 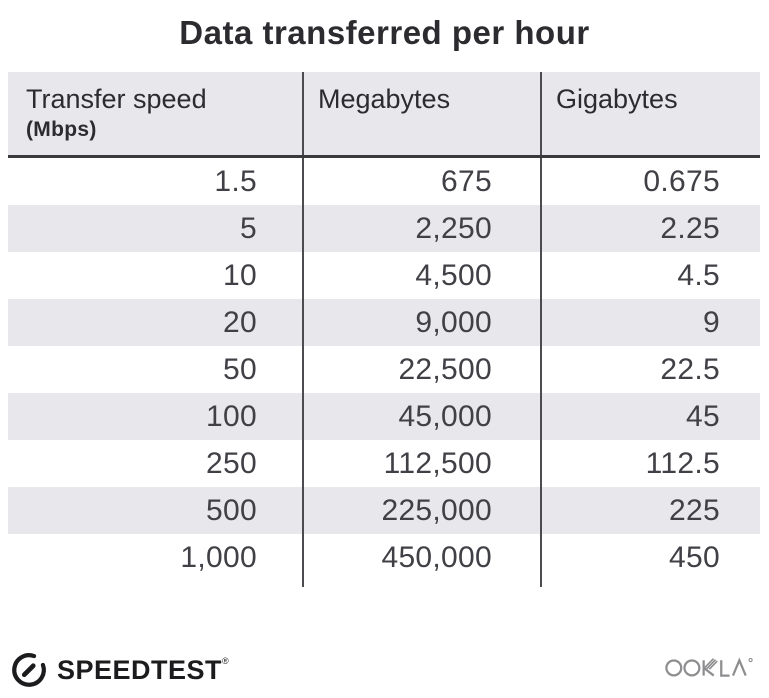 What do you see at coordinates (421, 510) in the screenshot?
I see `table-cell-megabytes: 225,000` at bounding box center [421, 510].